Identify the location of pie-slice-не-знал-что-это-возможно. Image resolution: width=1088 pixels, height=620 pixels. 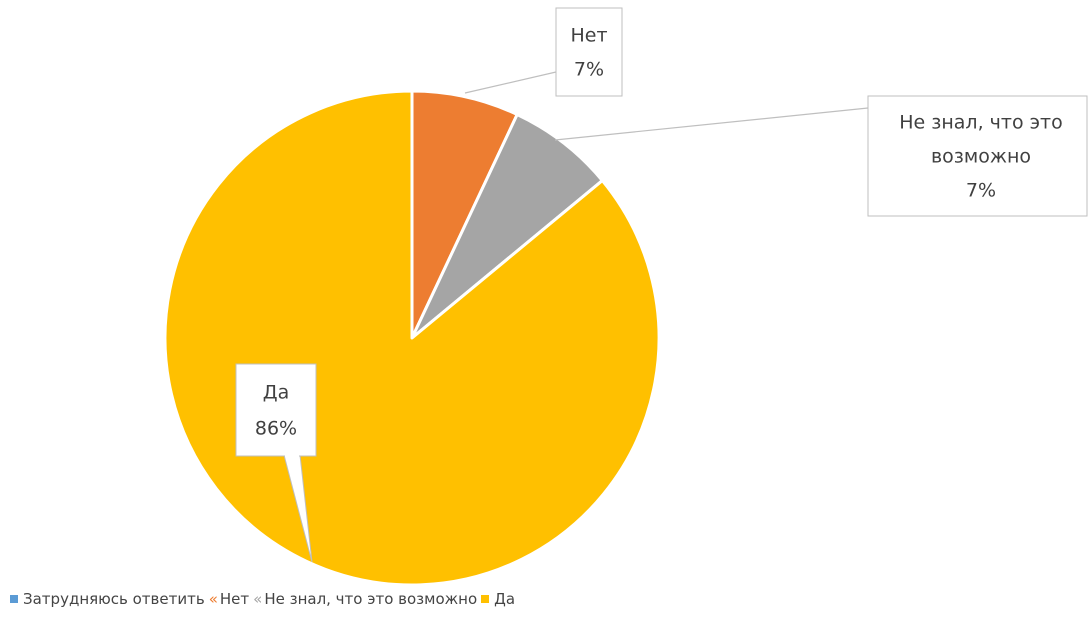
(507, 226).